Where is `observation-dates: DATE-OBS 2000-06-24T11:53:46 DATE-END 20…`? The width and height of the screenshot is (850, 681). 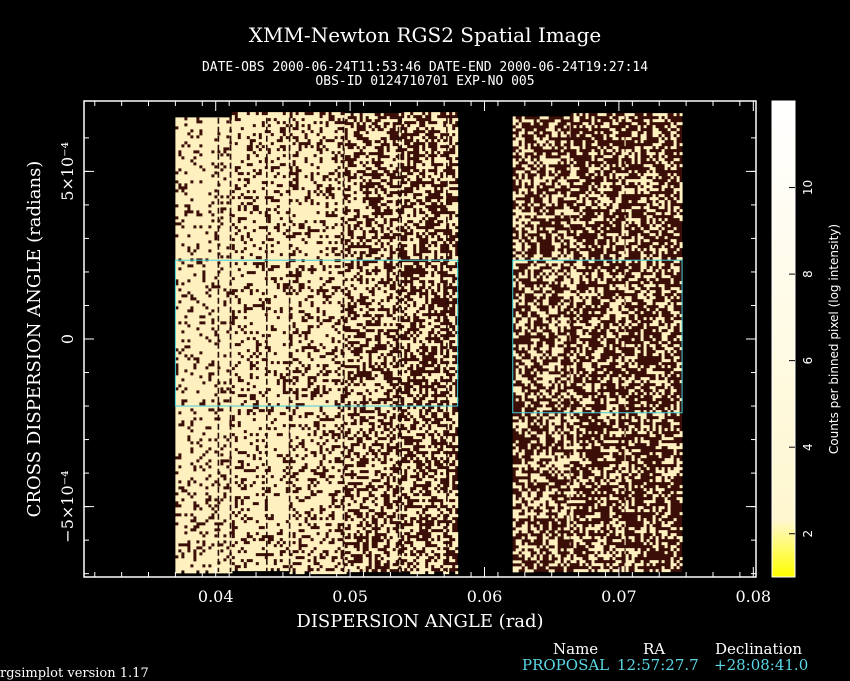 observation-dates: DATE-OBS 2000-06-24T11:53:46 DATE-END 20… is located at coordinates (425, 67).